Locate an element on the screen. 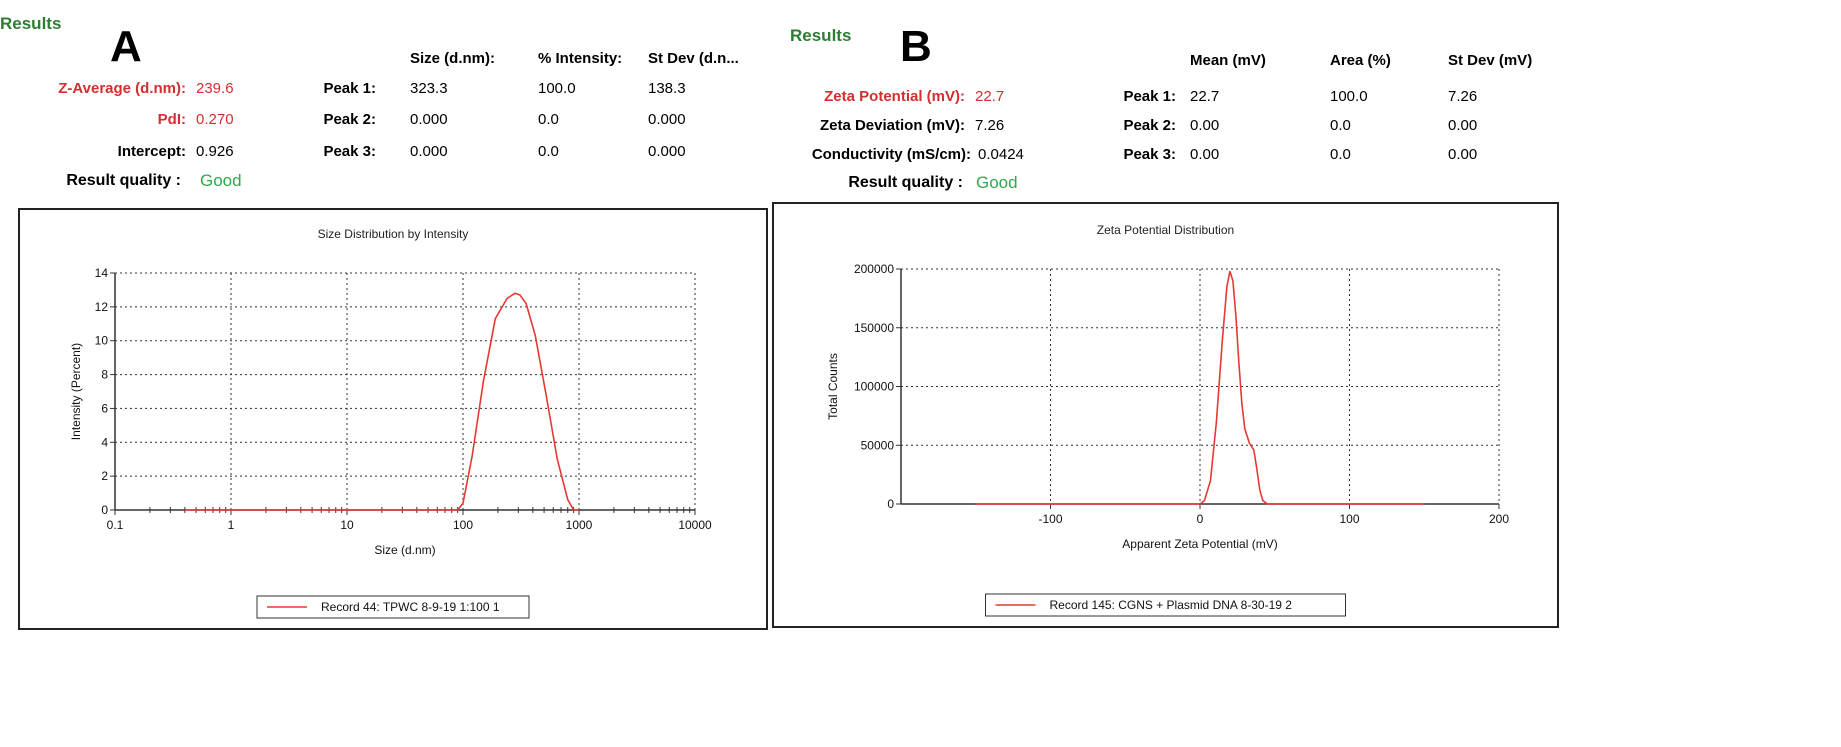 This screenshot has width=1841, height=747. legend-label: Record 44: TPWC 8-9-19 1:100 1 is located at coordinates (410, 607).